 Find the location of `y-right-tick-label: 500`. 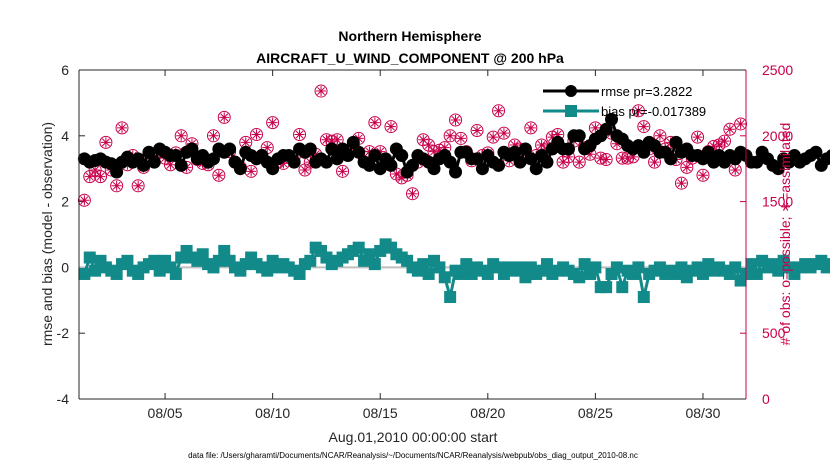

y-right-tick-label: 500 is located at coordinates (774, 333).